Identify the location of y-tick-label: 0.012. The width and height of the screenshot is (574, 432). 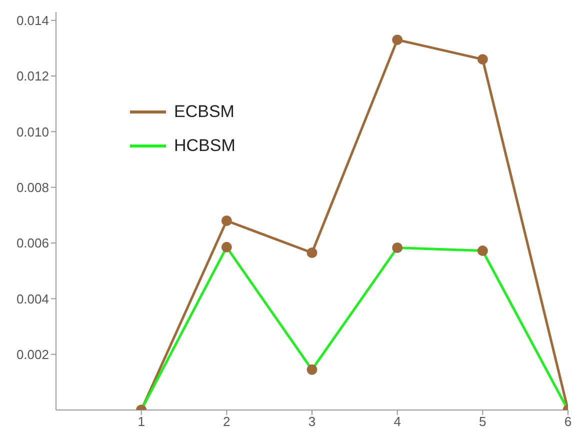
(32, 76).